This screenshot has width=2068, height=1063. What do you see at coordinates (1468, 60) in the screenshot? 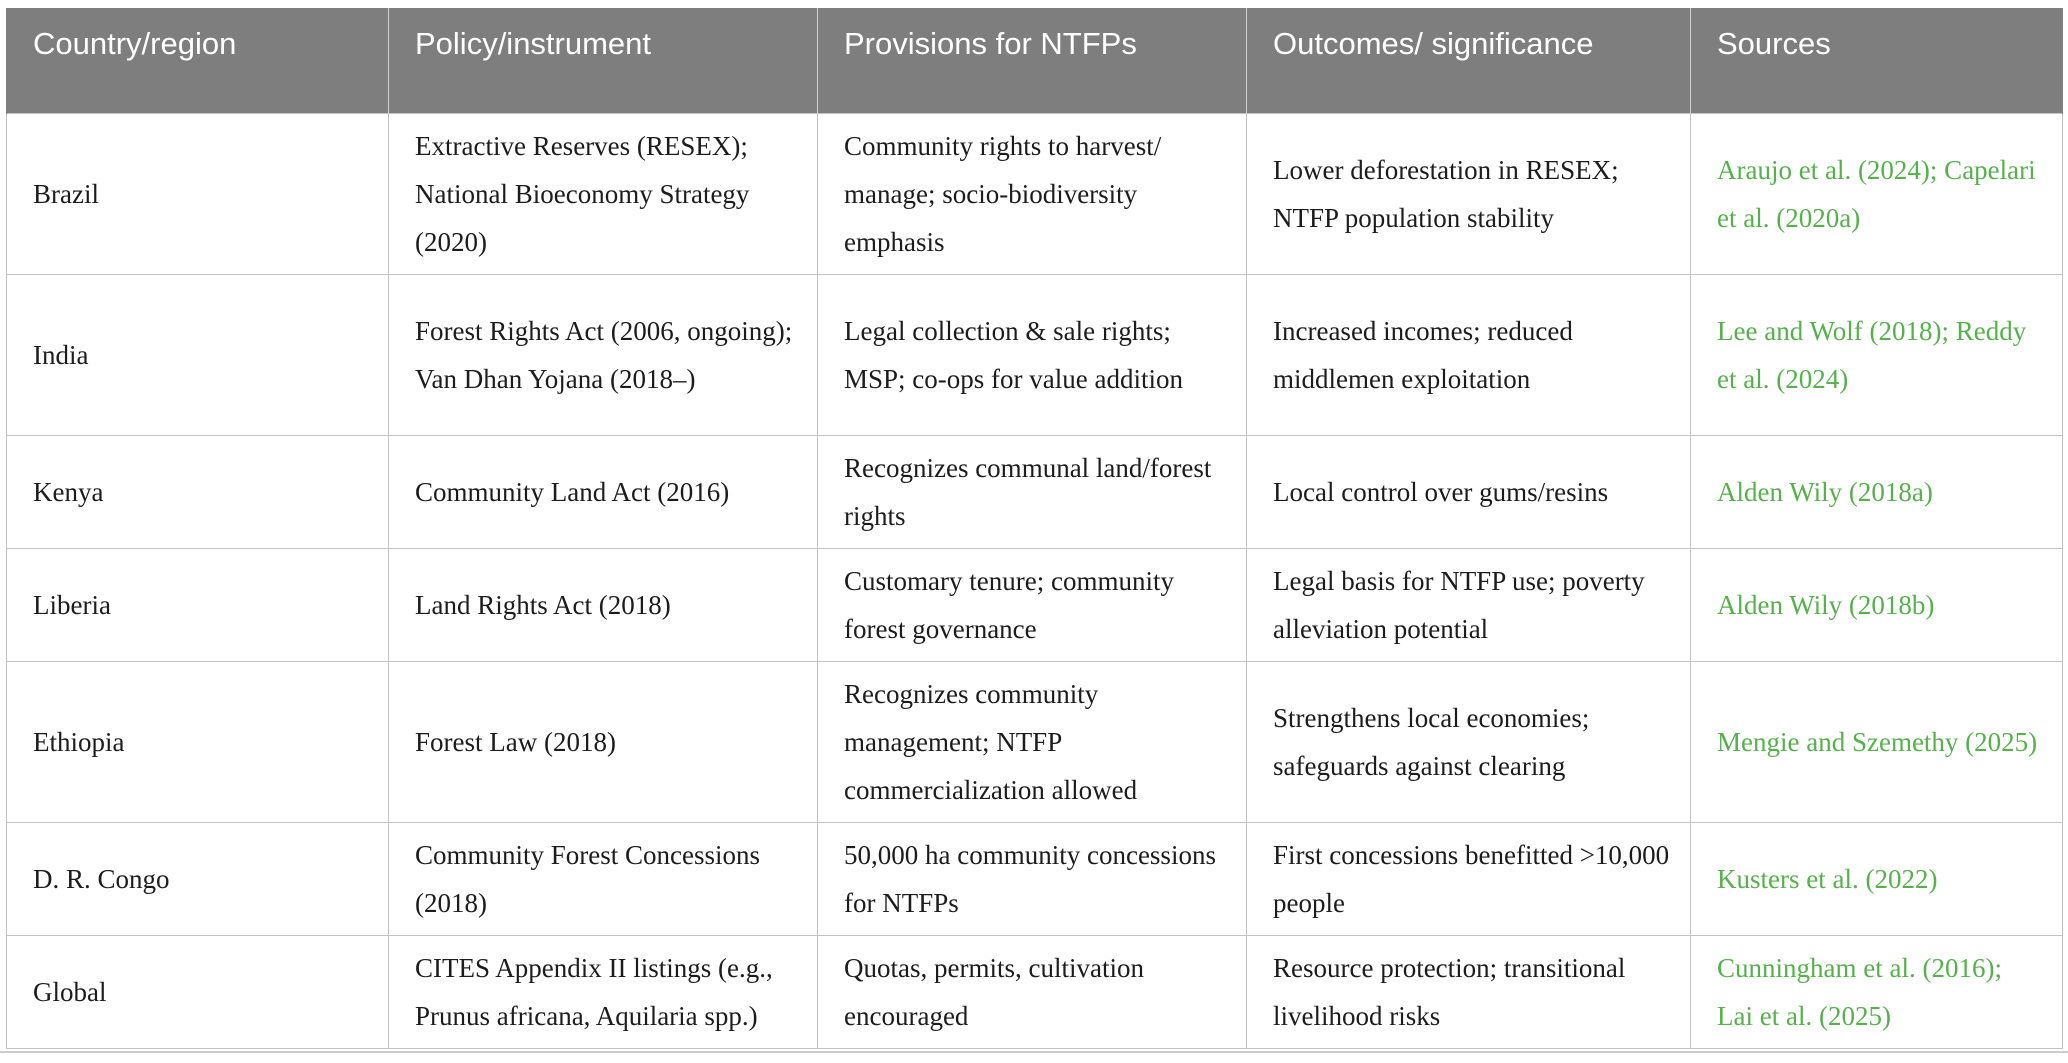
I see `header-outcomes-significance: Outcomes/ significance` at bounding box center [1468, 60].